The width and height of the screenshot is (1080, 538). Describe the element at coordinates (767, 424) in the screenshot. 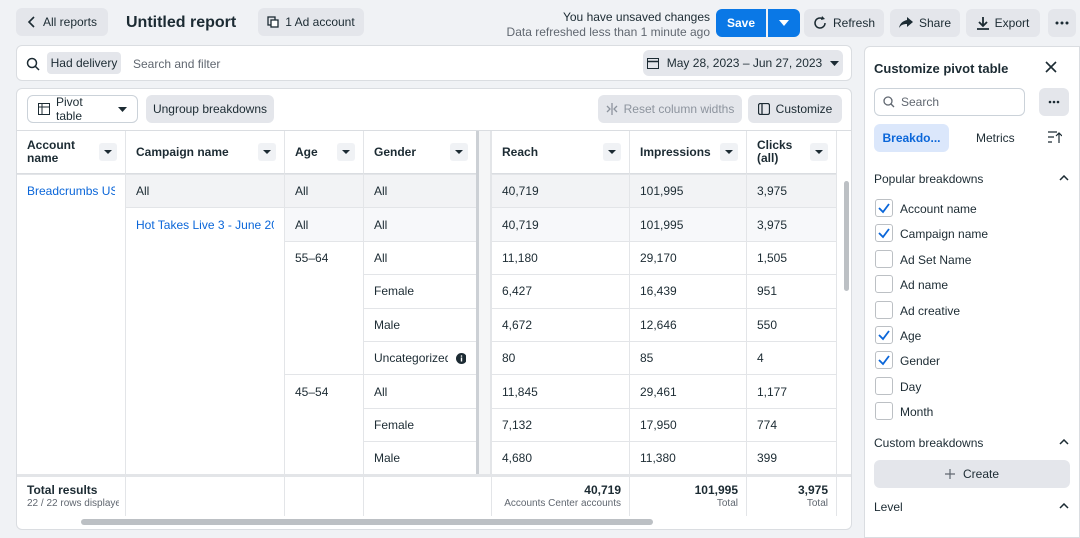

I see `cell-text: 774` at that location.